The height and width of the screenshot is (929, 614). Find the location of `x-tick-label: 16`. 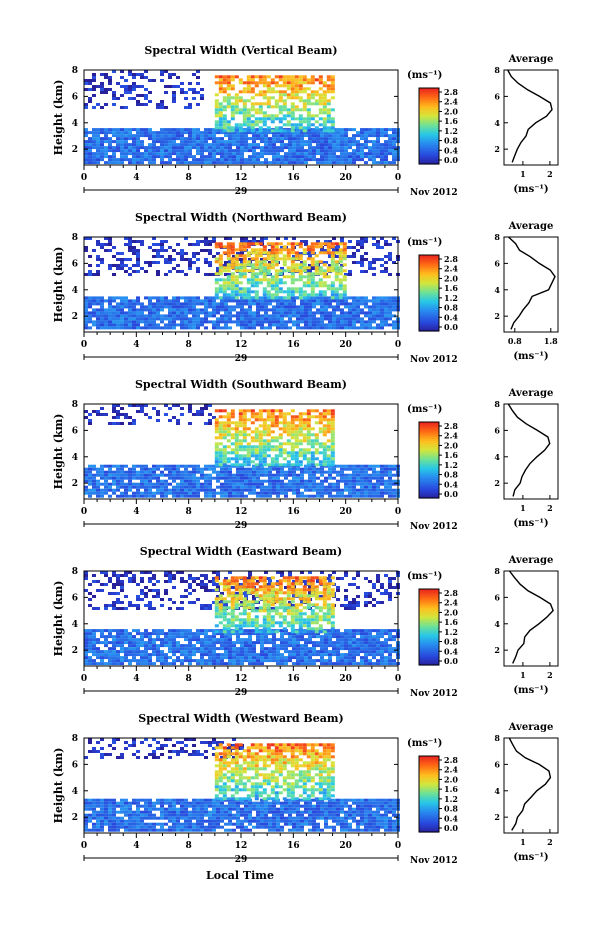

x-tick-label: 16 is located at coordinates (293, 345).